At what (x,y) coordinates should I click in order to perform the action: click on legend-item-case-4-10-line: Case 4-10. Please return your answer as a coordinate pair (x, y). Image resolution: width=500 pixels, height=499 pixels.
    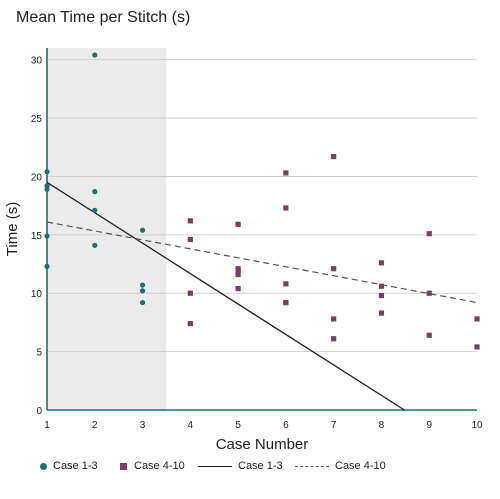
    Looking at the image, I should click on (340, 466).